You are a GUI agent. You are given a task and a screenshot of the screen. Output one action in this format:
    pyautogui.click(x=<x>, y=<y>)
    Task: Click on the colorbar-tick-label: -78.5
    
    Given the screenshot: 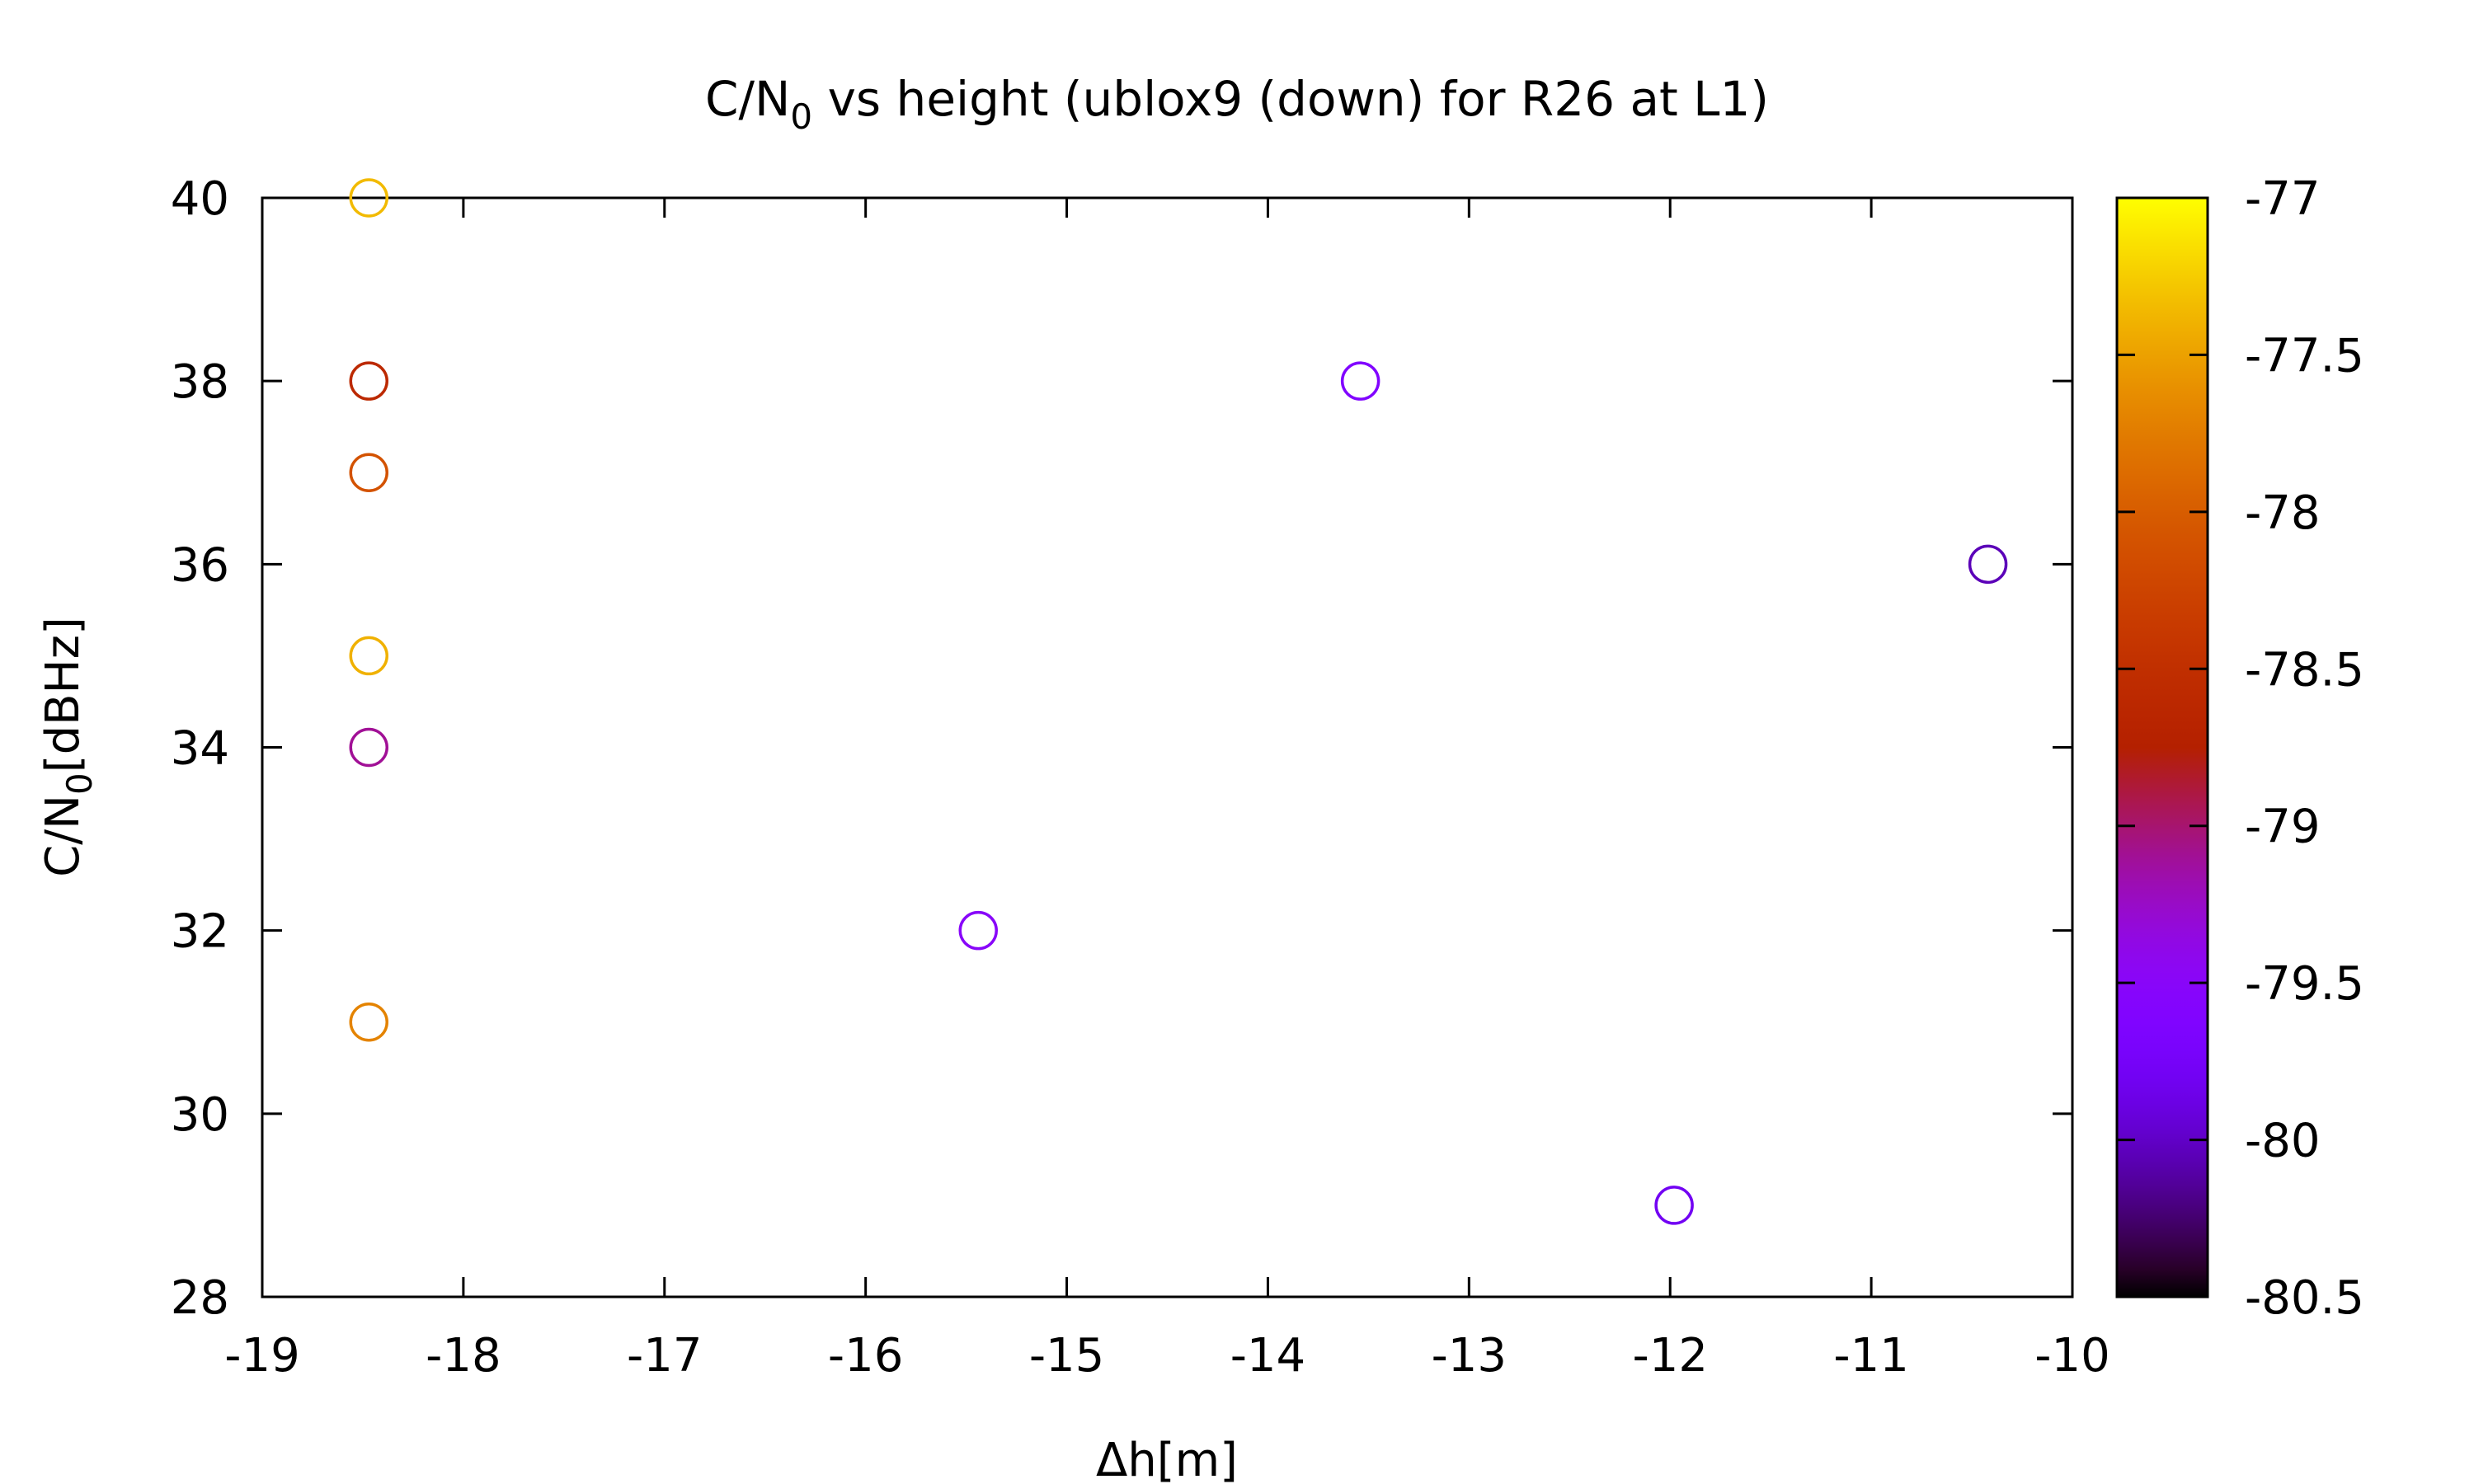 What is the action you would take?
    pyautogui.click(x=2304, y=670)
    